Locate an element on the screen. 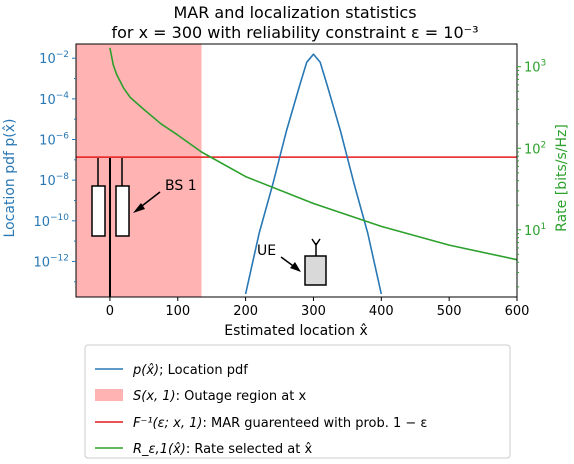  x-tick-label: 400 is located at coordinates (381, 311).